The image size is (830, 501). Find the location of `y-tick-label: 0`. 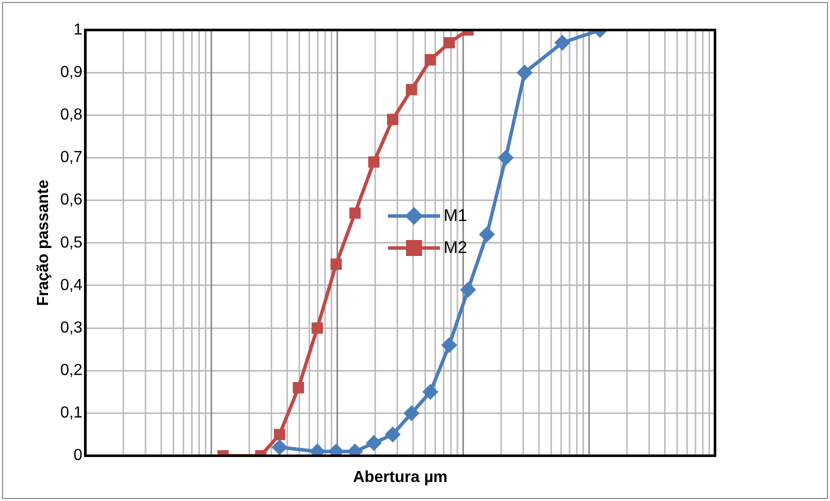

y-tick-label: 0 is located at coordinates (78, 455).